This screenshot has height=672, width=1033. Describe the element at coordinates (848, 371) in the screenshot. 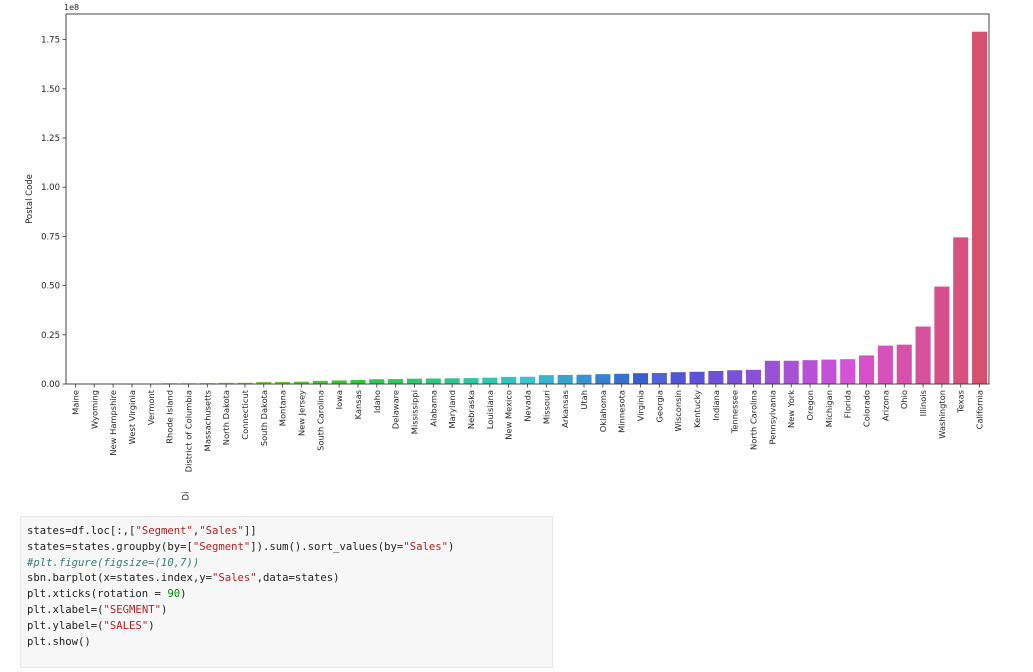

I see `bar-florida` at that location.